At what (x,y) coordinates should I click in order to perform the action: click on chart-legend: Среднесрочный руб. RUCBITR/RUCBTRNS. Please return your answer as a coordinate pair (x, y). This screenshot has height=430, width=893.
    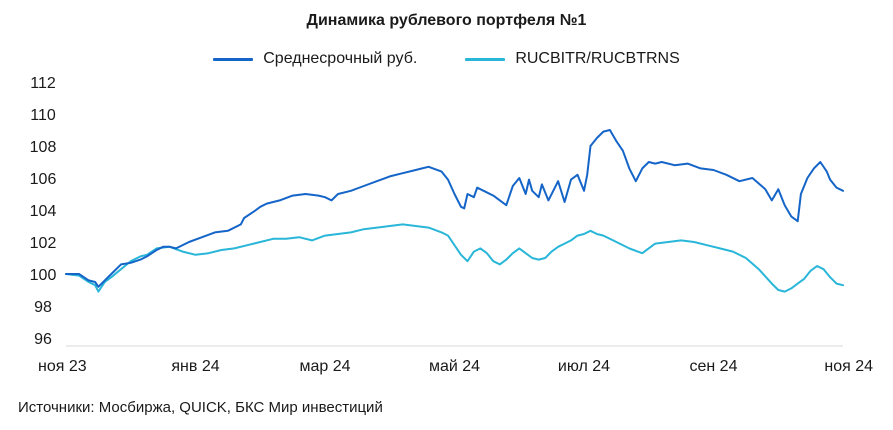
    Looking at the image, I should click on (446, 59).